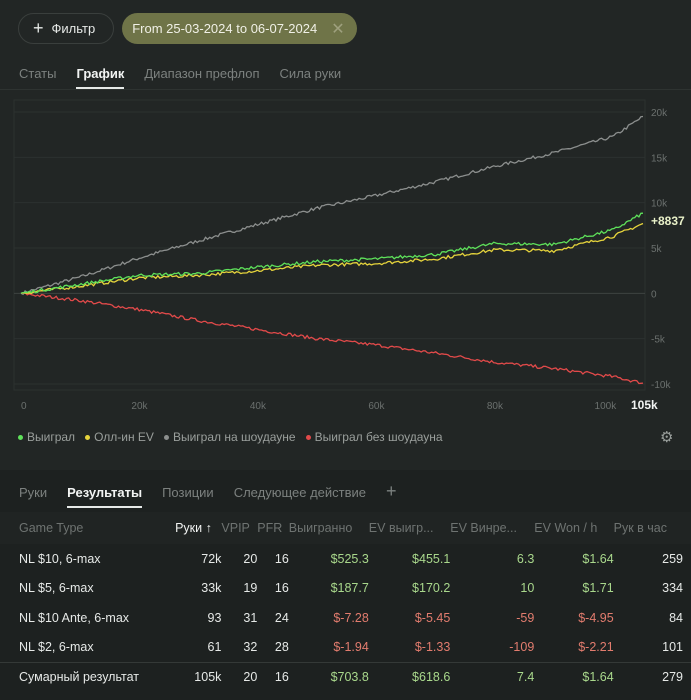  What do you see at coordinates (56, 588) in the screenshot?
I see `table-cell: NL $5, 6-max` at bounding box center [56, 588].